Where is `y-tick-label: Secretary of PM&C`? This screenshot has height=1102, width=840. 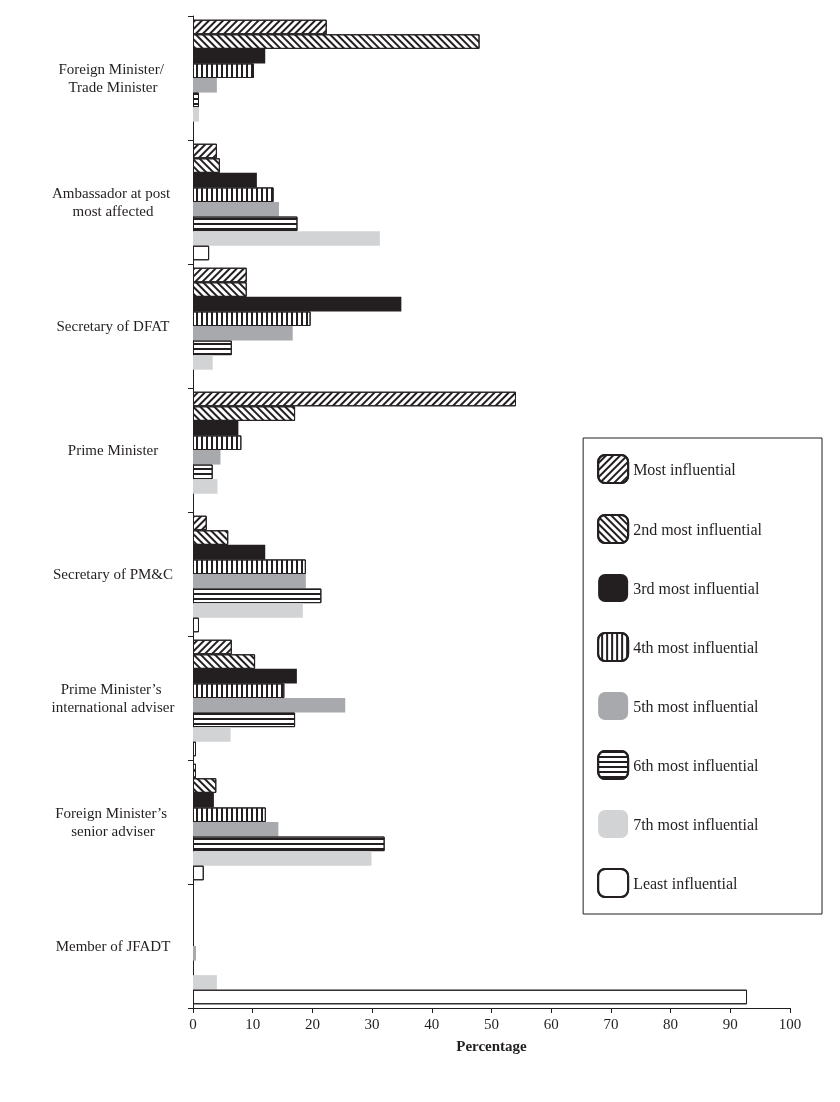
y-tick-label: Secretary of PM&C is located at coordinates (113, 574).